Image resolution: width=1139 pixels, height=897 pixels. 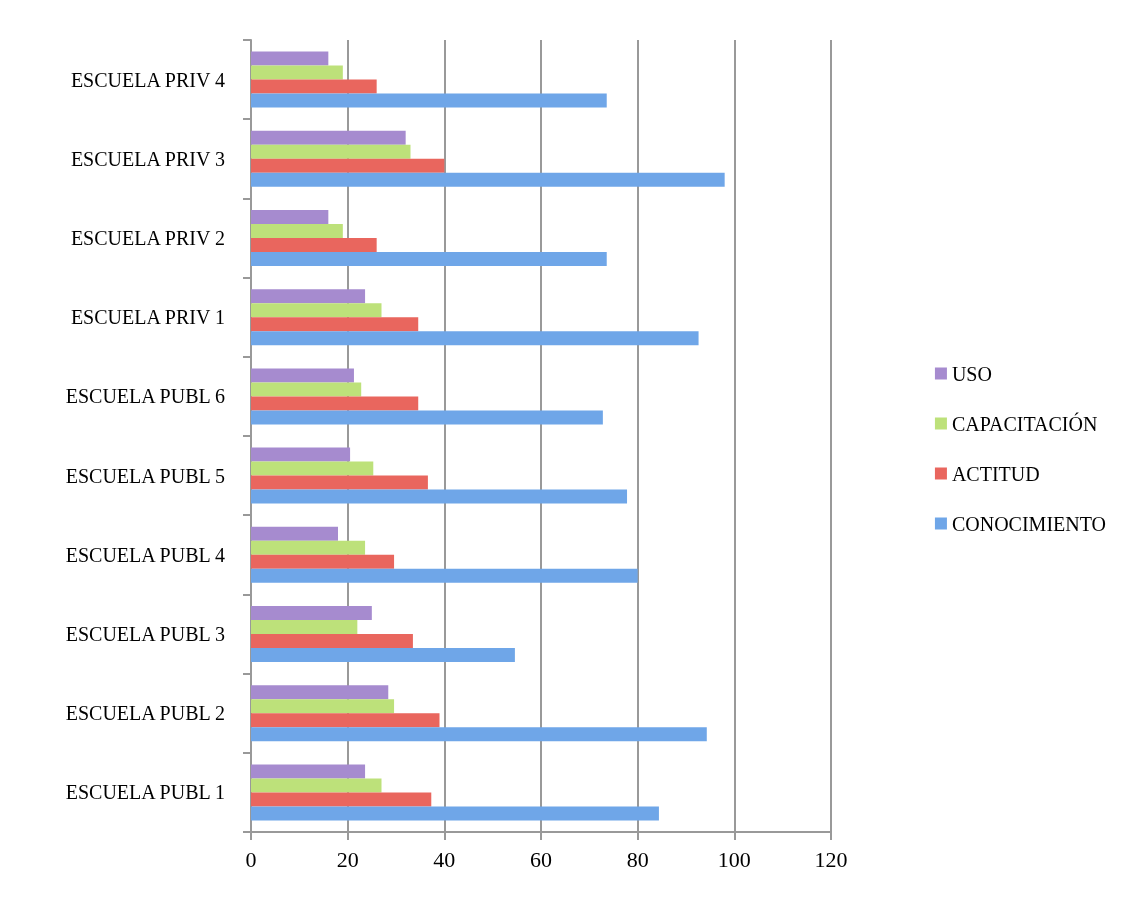 What do you see at coordinates (541, 859) in the screenshot?
I see `x-tick-label: 60` at bounding box center [541, 859].